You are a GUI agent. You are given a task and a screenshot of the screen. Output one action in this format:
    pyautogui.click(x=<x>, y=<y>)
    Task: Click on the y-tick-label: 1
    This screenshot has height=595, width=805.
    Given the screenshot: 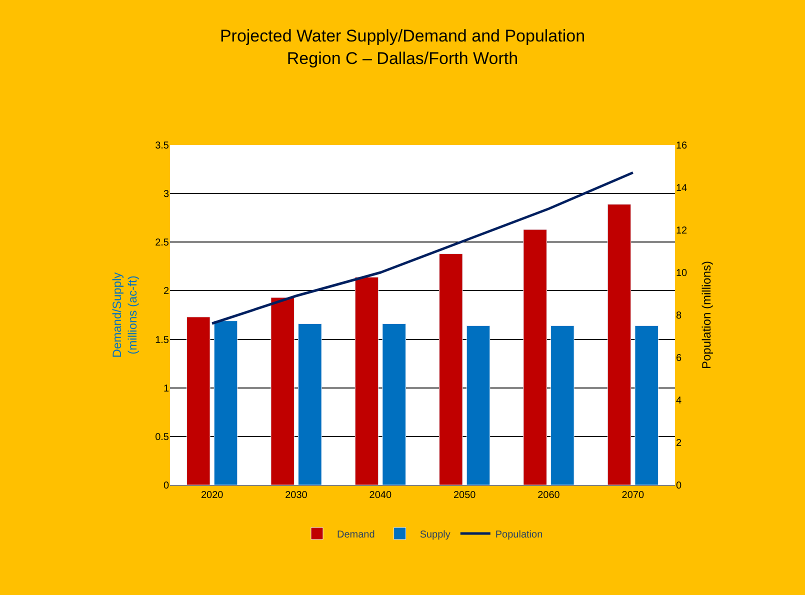 What is the action you would take?
    pyautogui.click(x=166, y=388)
    